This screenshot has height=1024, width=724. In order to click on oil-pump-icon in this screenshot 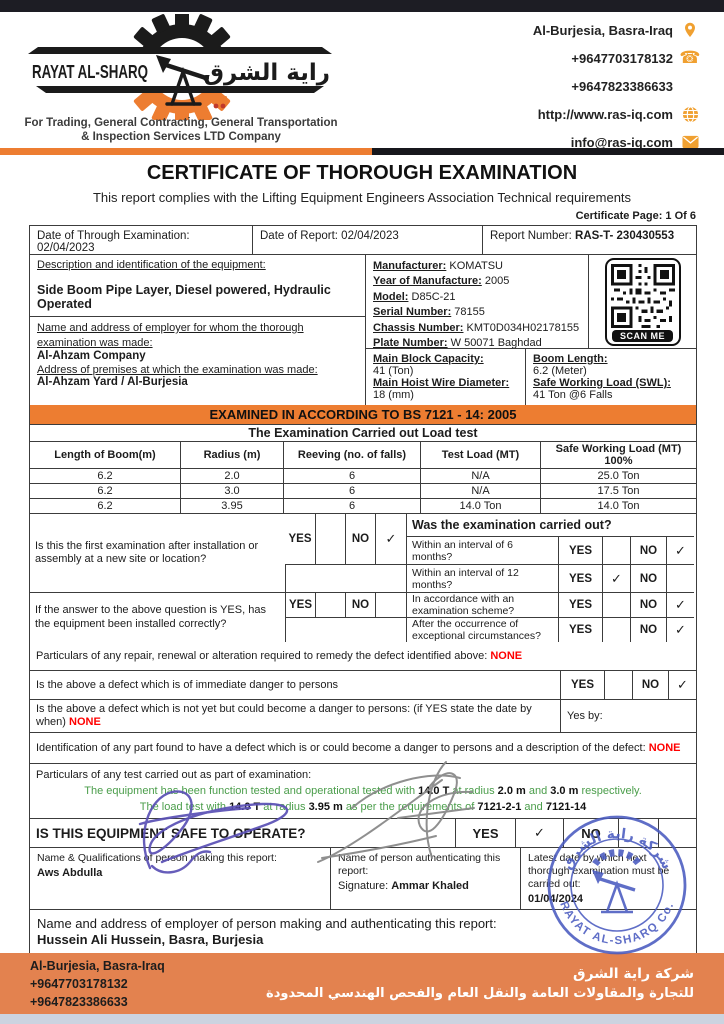, I will do `click(182, 80)`.